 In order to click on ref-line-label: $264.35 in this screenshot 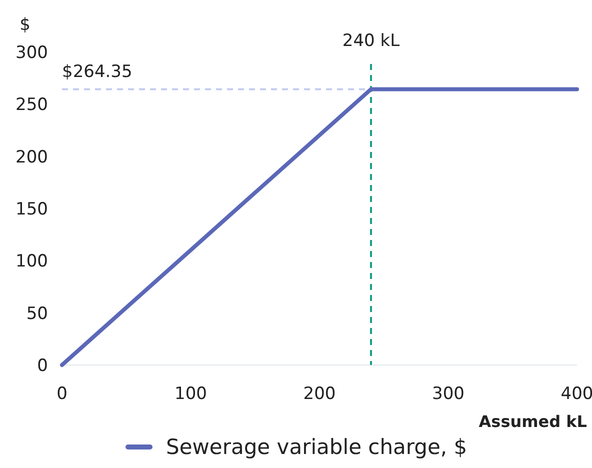, I will do `click(97, 72)`.